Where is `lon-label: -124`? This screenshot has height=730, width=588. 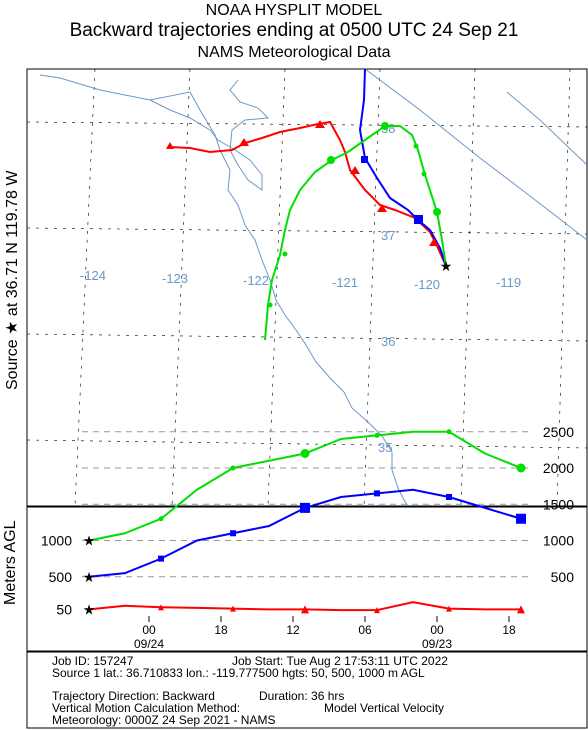
lon-label: -124 is located at coordinates (93, 275).